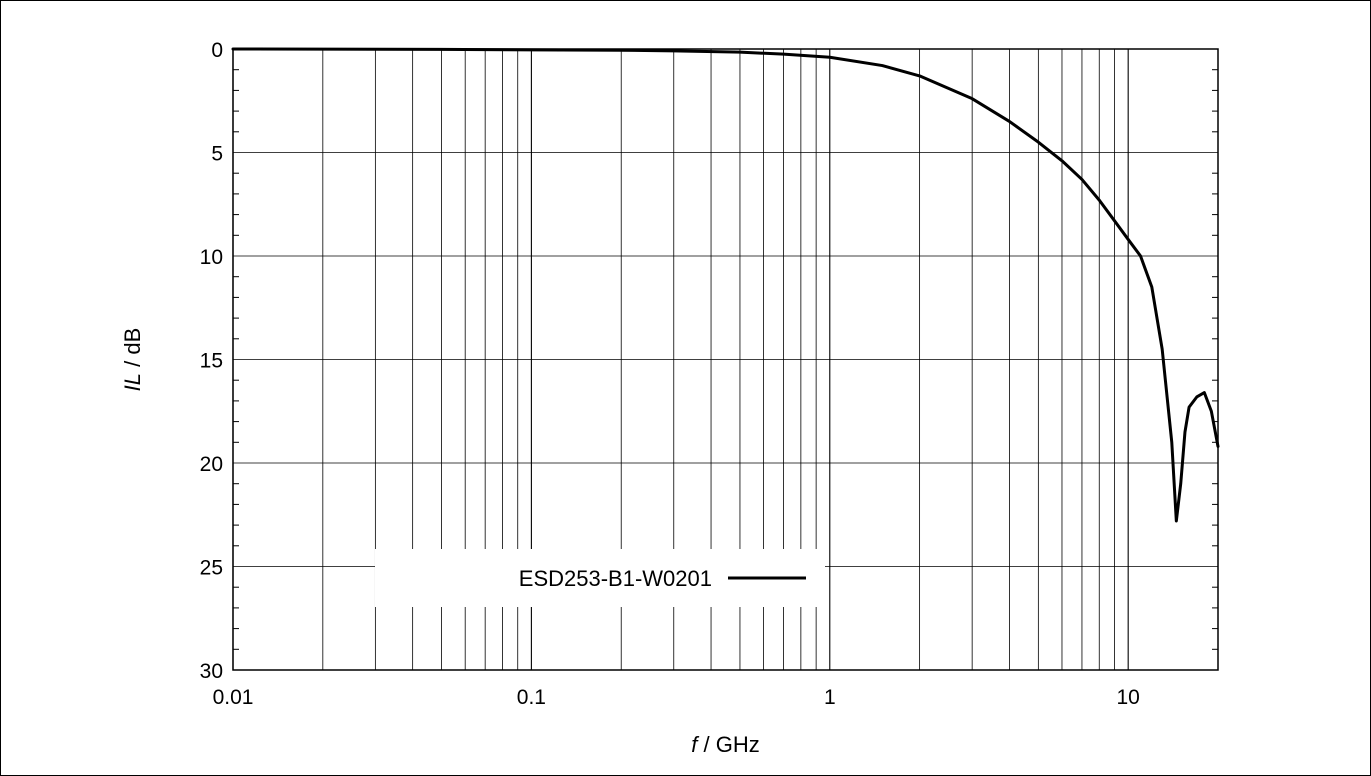 The width and height of the screenshot is (1371, 776). I want to click on y-tick-label: 15, so click(211, 361).